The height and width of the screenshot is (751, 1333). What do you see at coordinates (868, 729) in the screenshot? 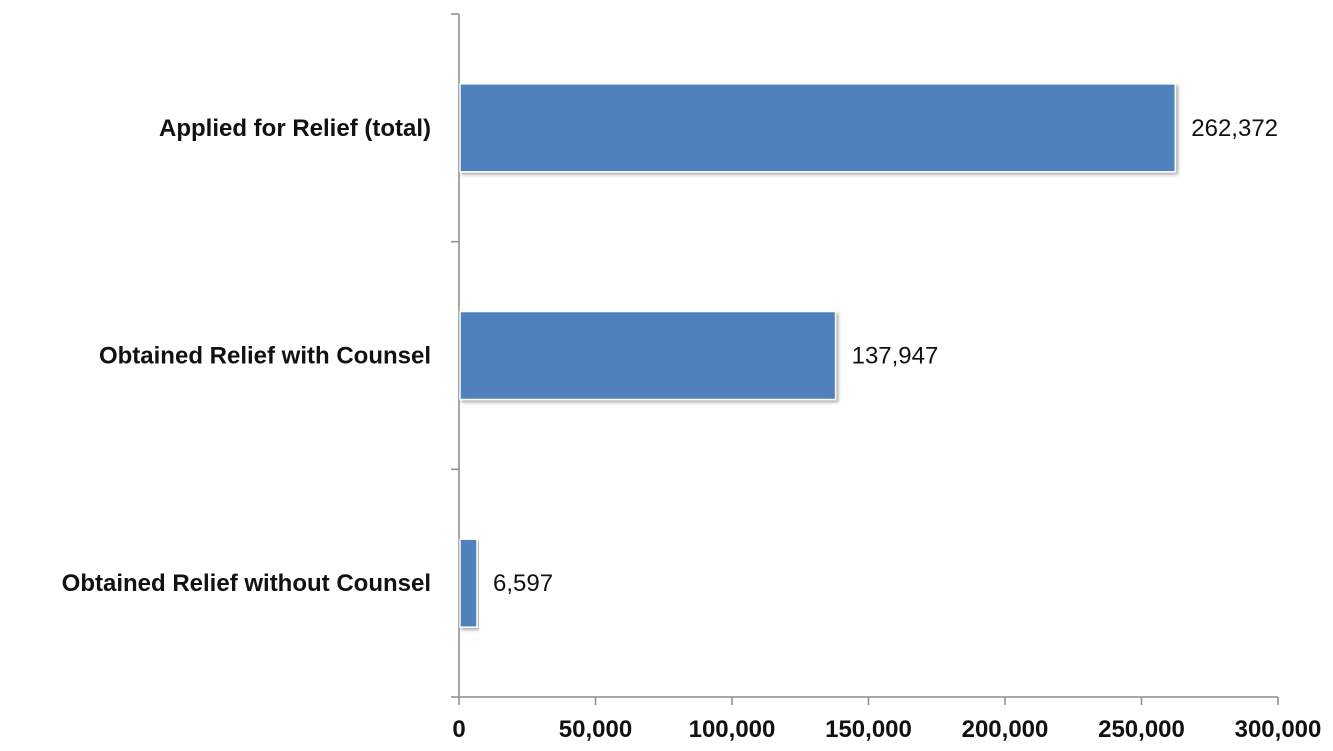
I see `x-tick-label: 150,000` at bounding box center [868, 729].